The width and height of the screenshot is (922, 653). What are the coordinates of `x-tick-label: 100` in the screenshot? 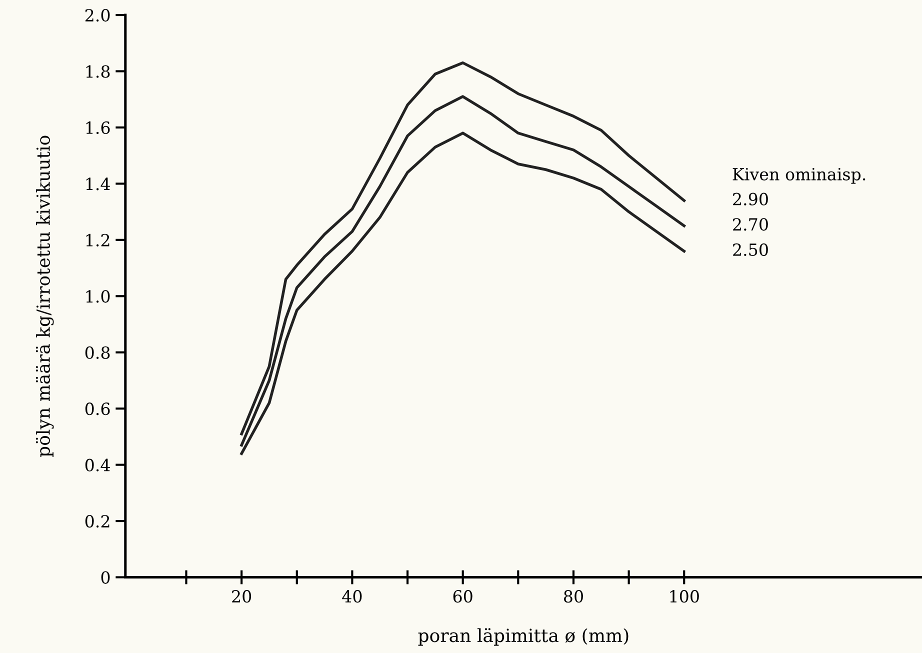 It's located at (684, 596).